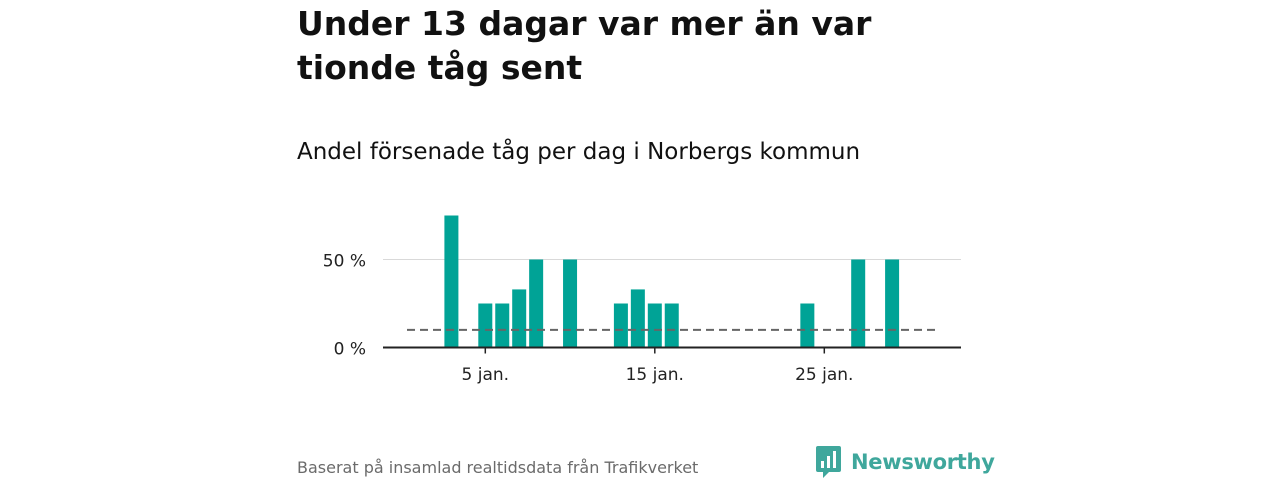  I want to click on x-tick-label: 5 jan., so click(486, 375).